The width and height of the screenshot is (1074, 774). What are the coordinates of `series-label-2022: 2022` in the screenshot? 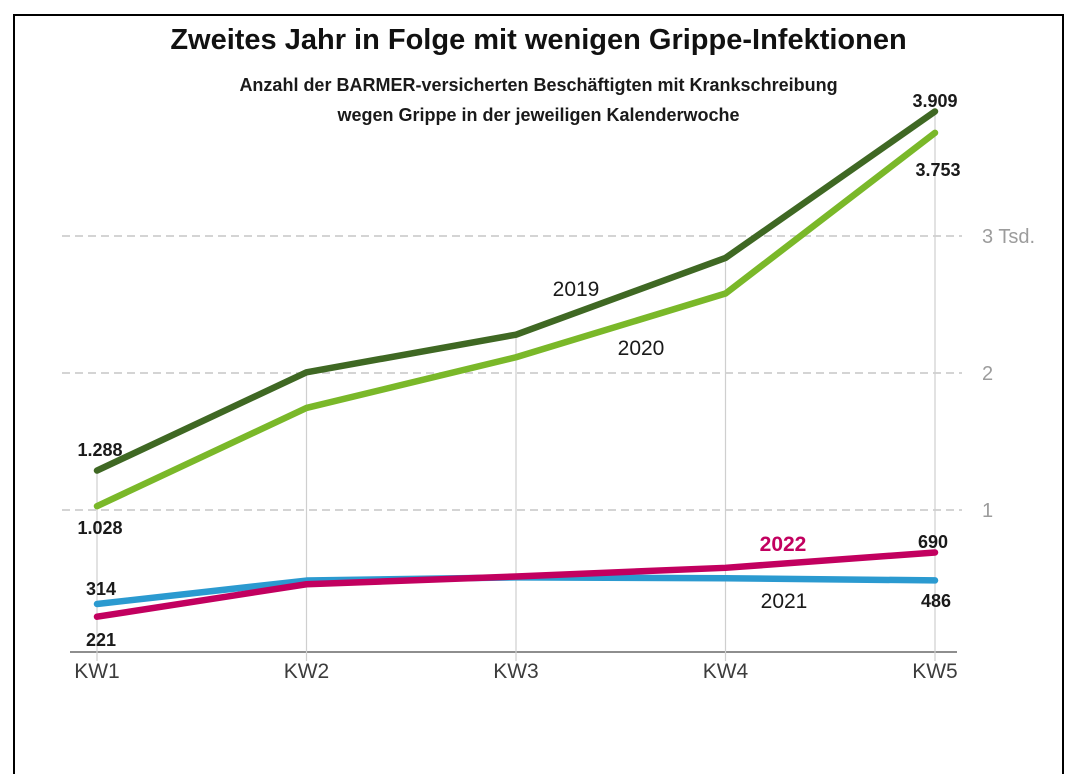 It's located at (783, 544).